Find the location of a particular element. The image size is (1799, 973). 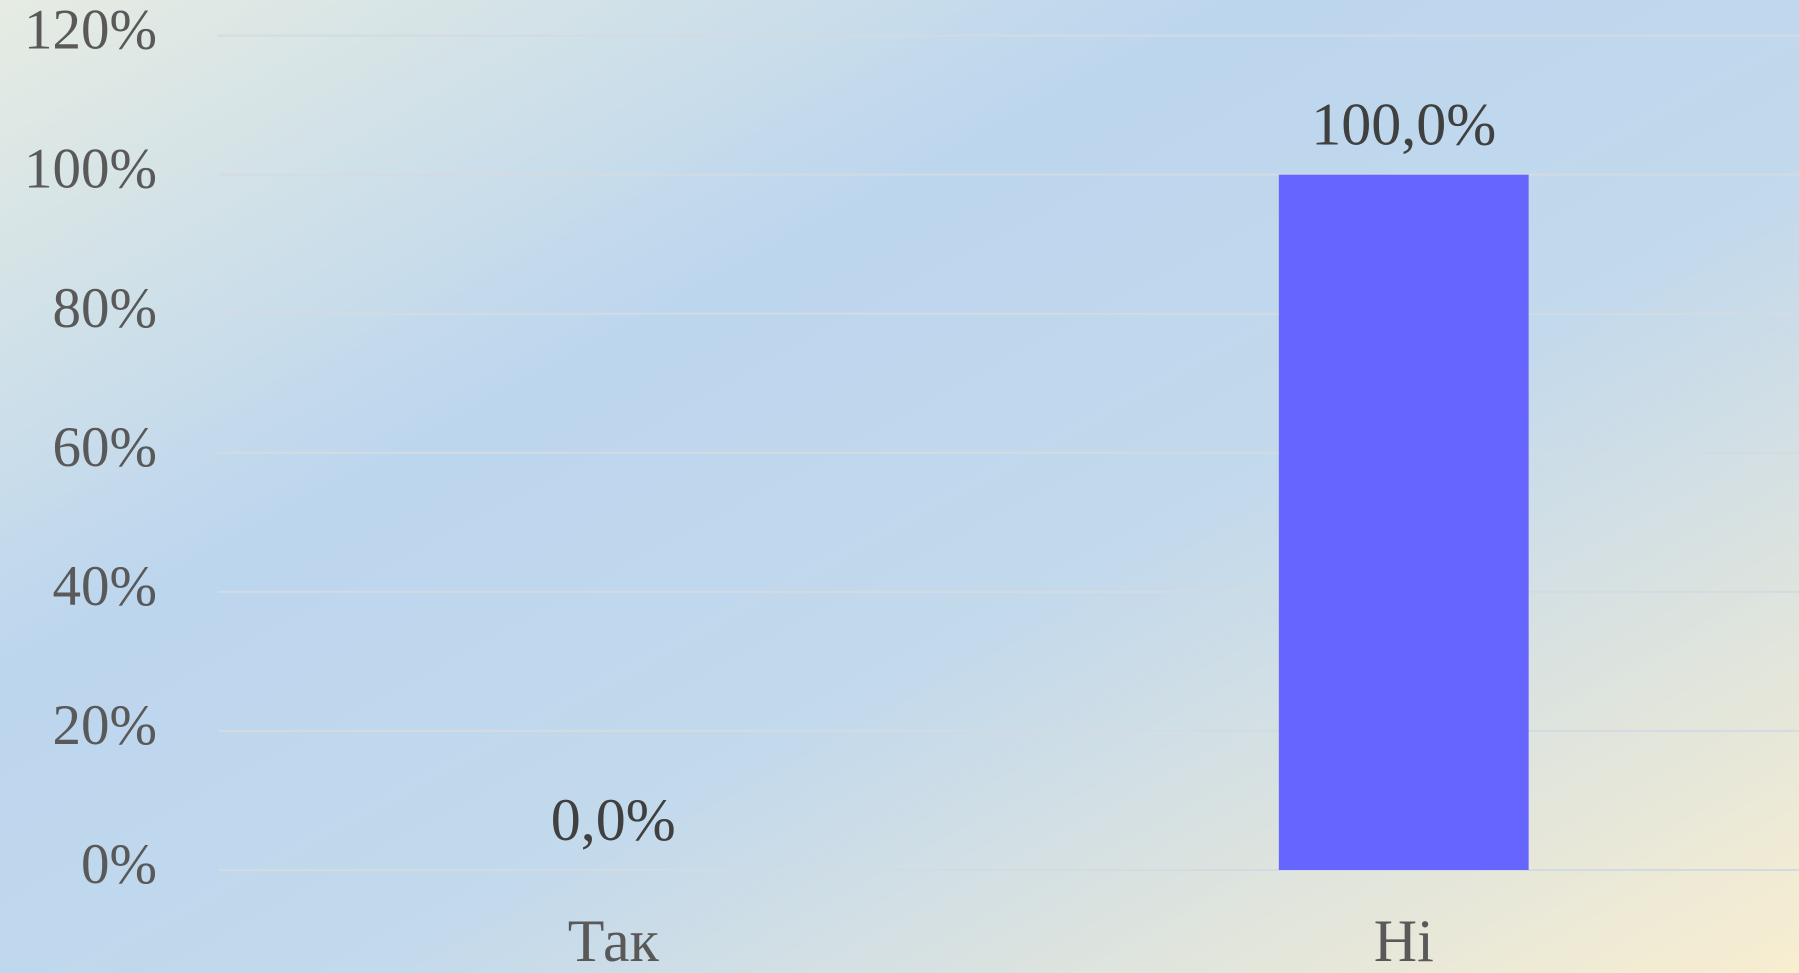

y-tick-label: 80% is located at coordinates (105, 308).